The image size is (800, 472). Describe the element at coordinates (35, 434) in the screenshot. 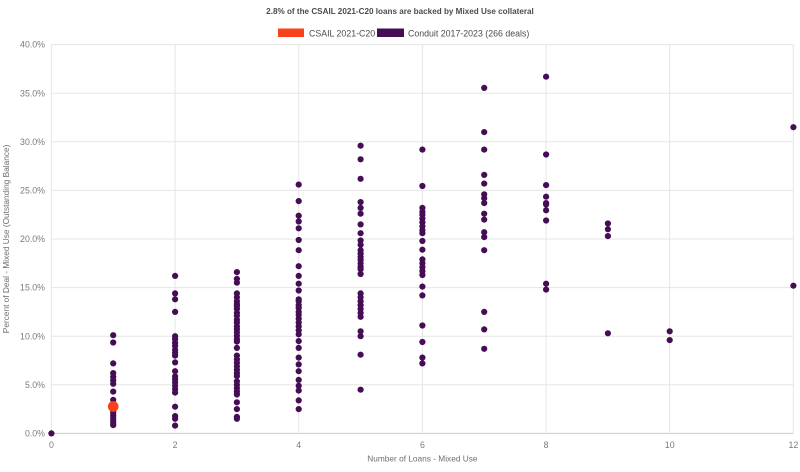

I see `svg-text: 0.0%` at that location.